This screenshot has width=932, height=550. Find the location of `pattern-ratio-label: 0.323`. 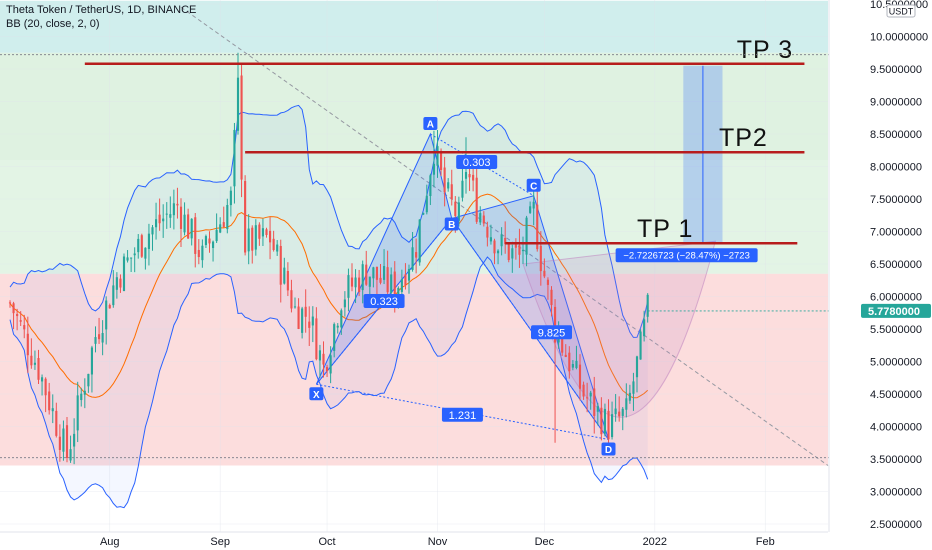

pattern-ratio-label: 0.323 is located at coordinates (384, 302).